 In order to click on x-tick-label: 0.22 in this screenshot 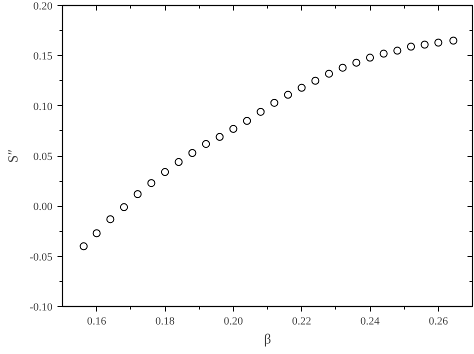, I will do `click(302, 322)`.